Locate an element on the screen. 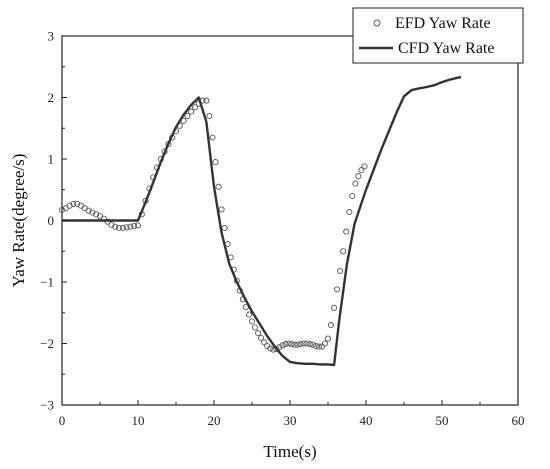 Image resolution: width=550 pixels, height=469 pixels. x-tick-label: 30 is located at coordinates (290, 420).